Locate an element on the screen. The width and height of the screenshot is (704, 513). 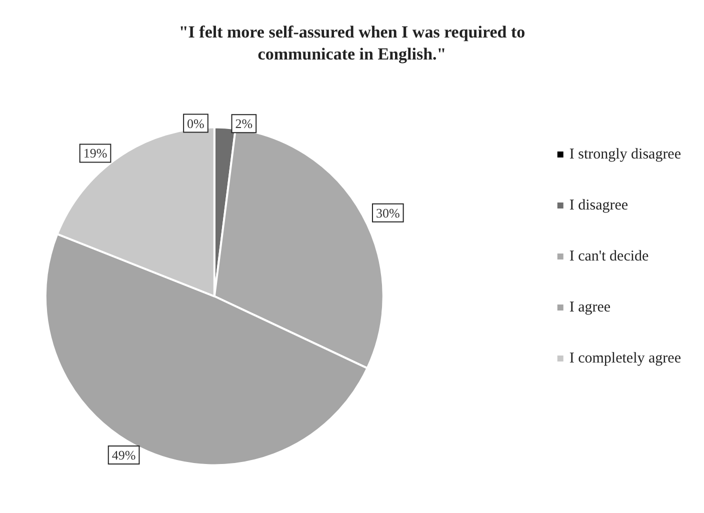
data-label: 30% is located at coordinates (388, 212).